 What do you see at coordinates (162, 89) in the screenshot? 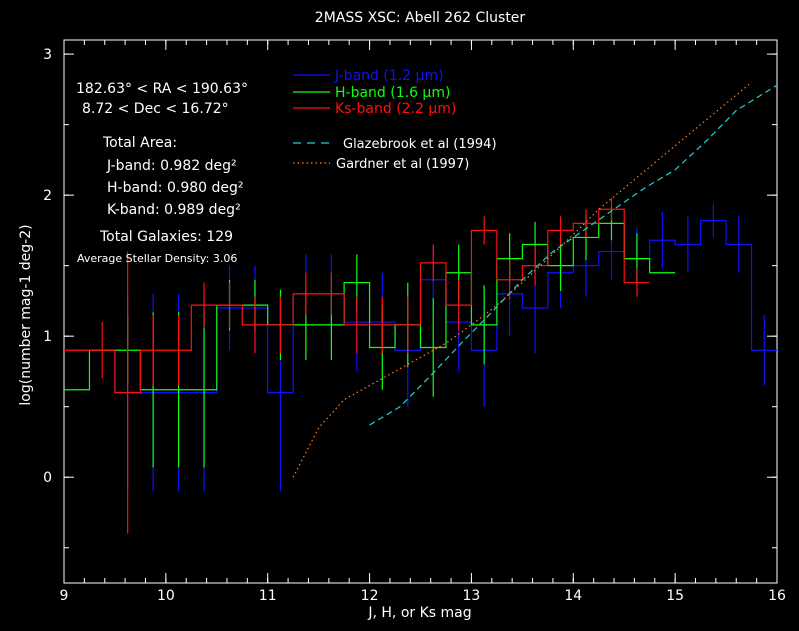
I see `ra-range: 182.63° < RA < 190.63°` at bounding box center [162, 89].